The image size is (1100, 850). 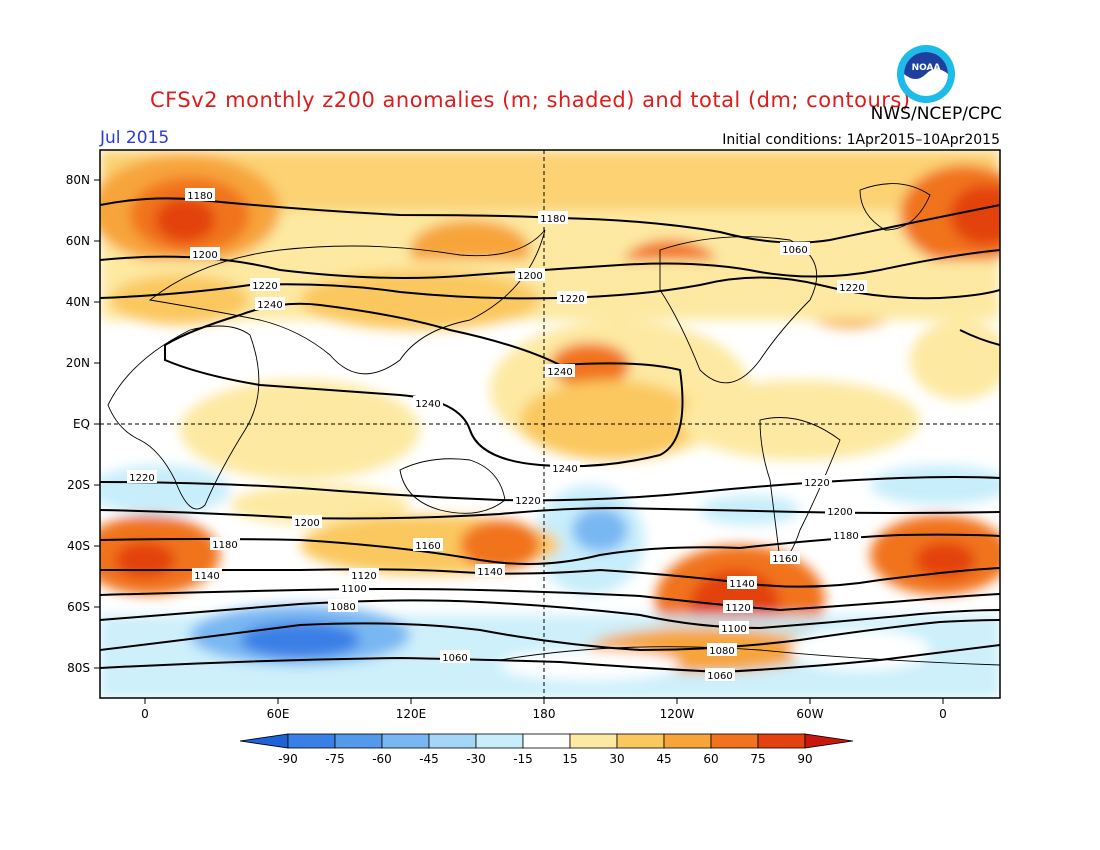 What do you see at coordinates (663, 759) in the screenshot?
I see `colorbar-label: 45` at bounding box center [663, 759].